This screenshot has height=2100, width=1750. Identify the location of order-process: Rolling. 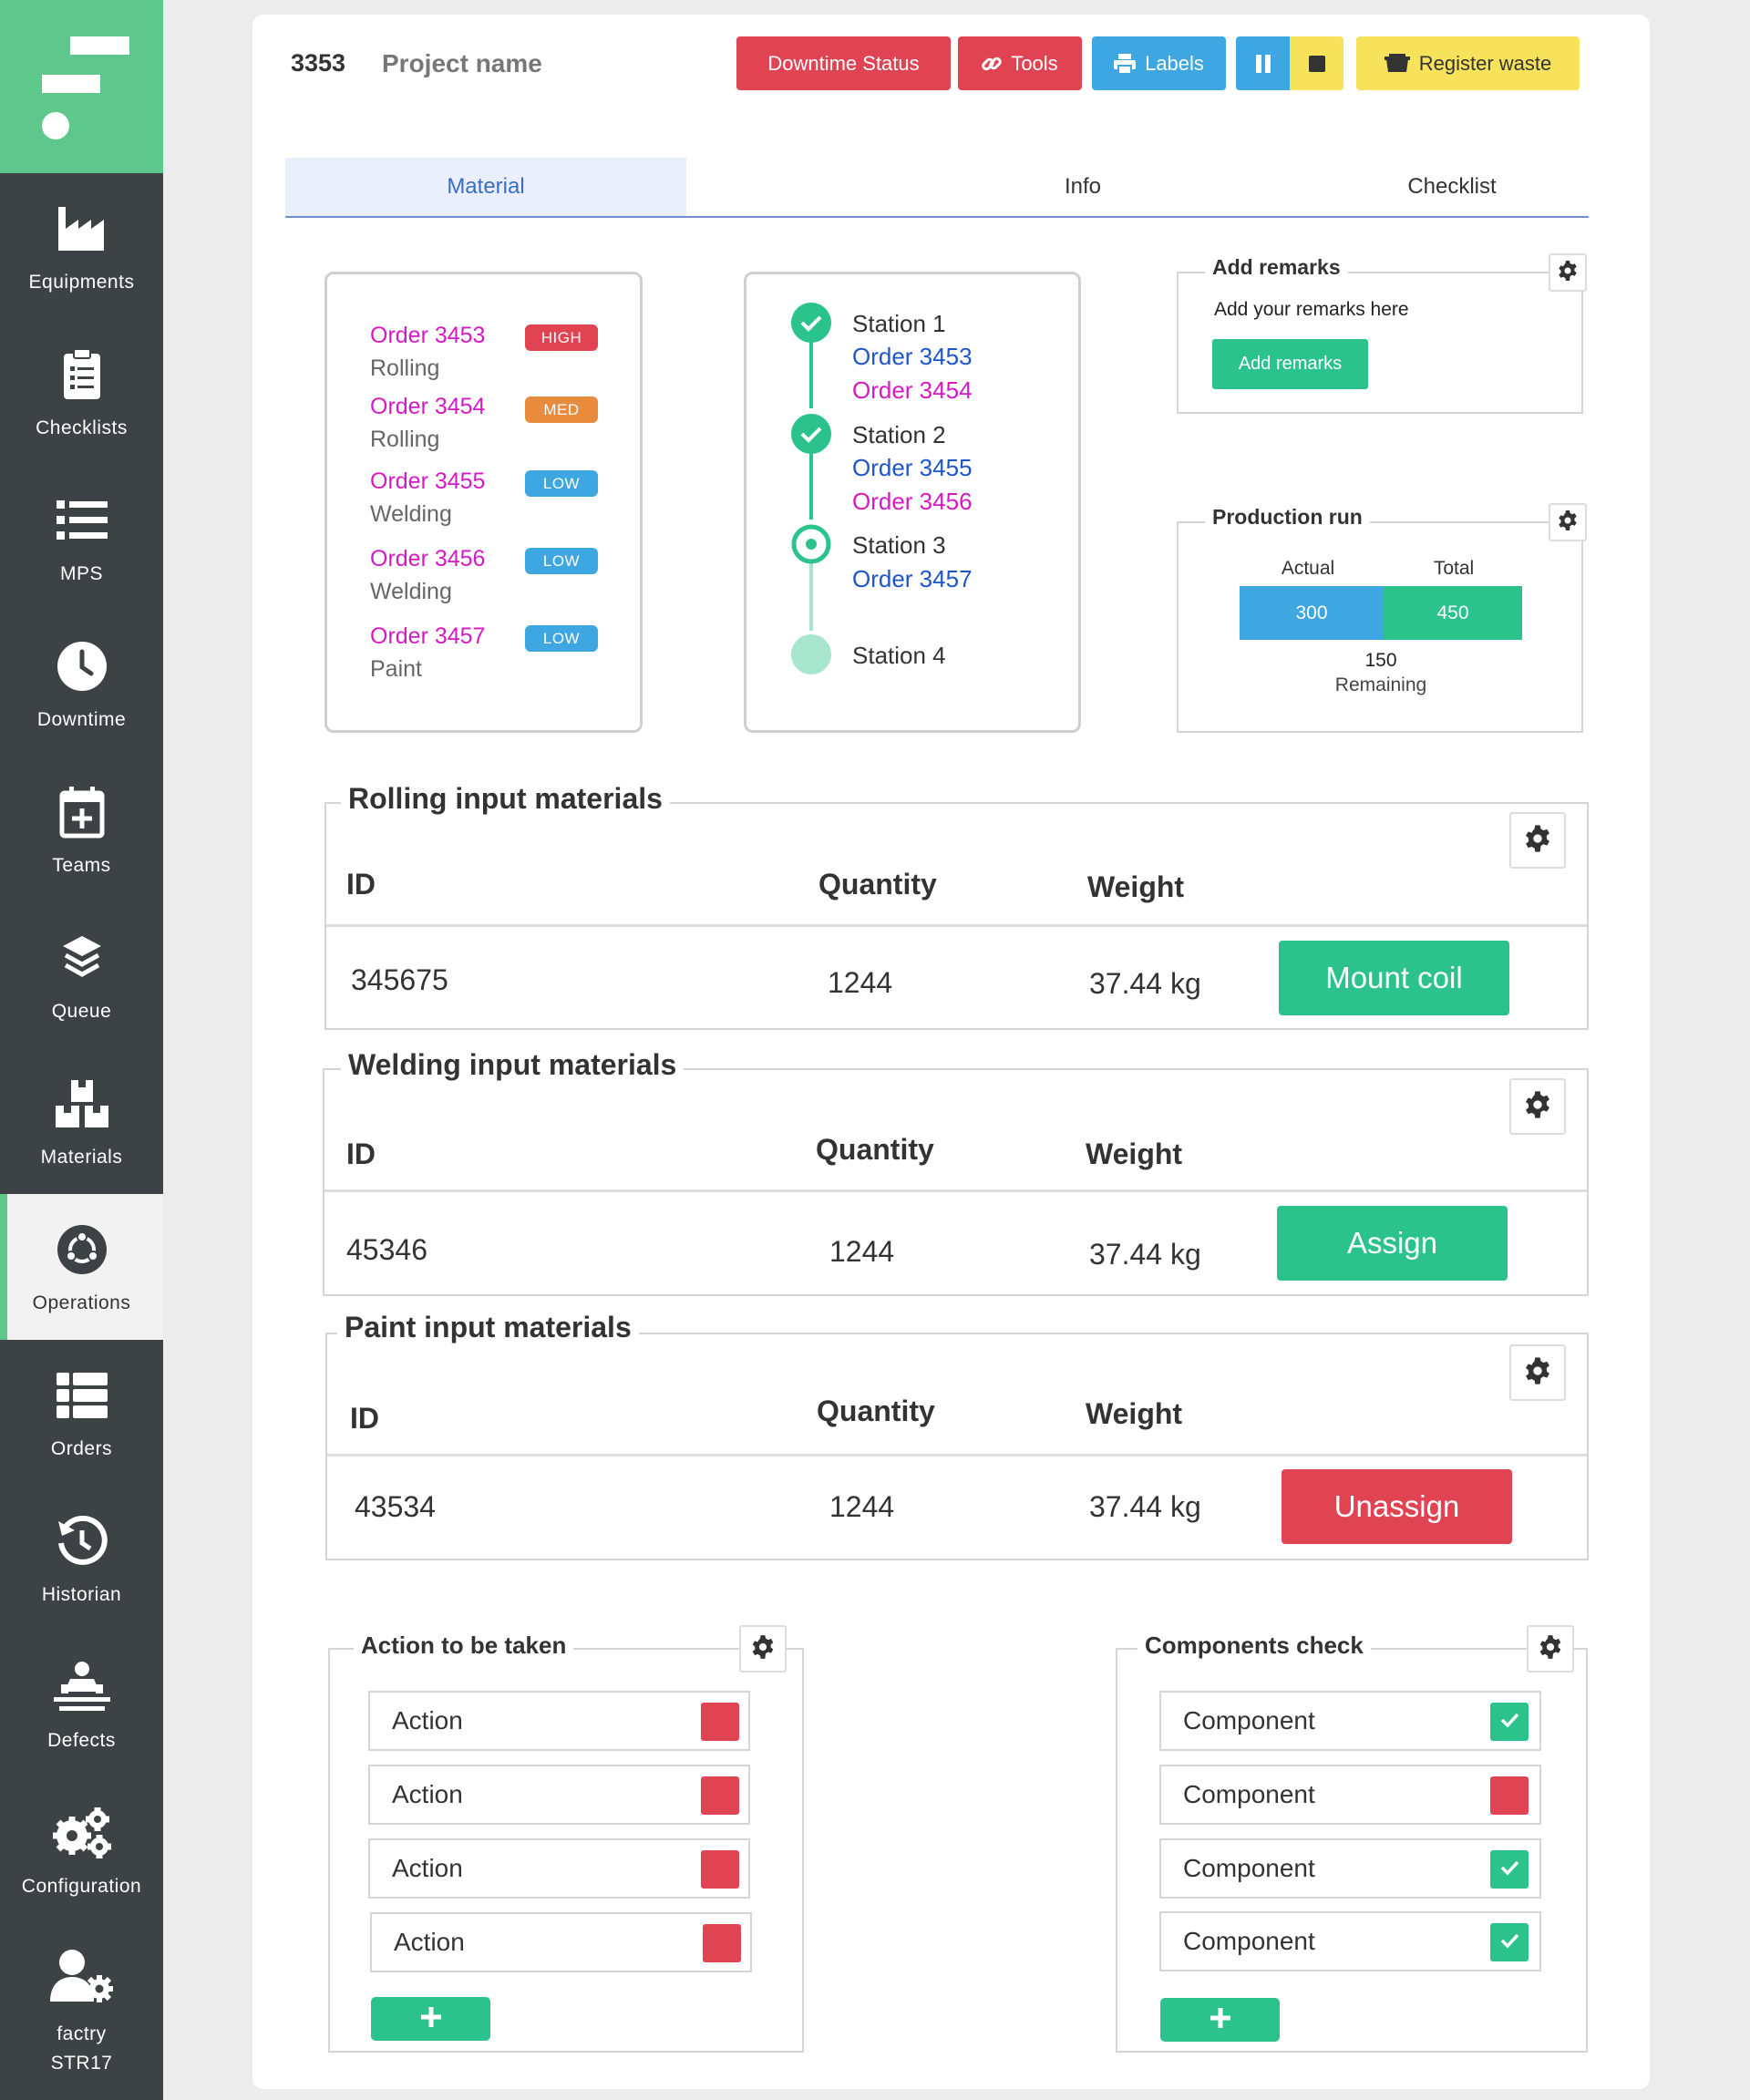
(405, 368).